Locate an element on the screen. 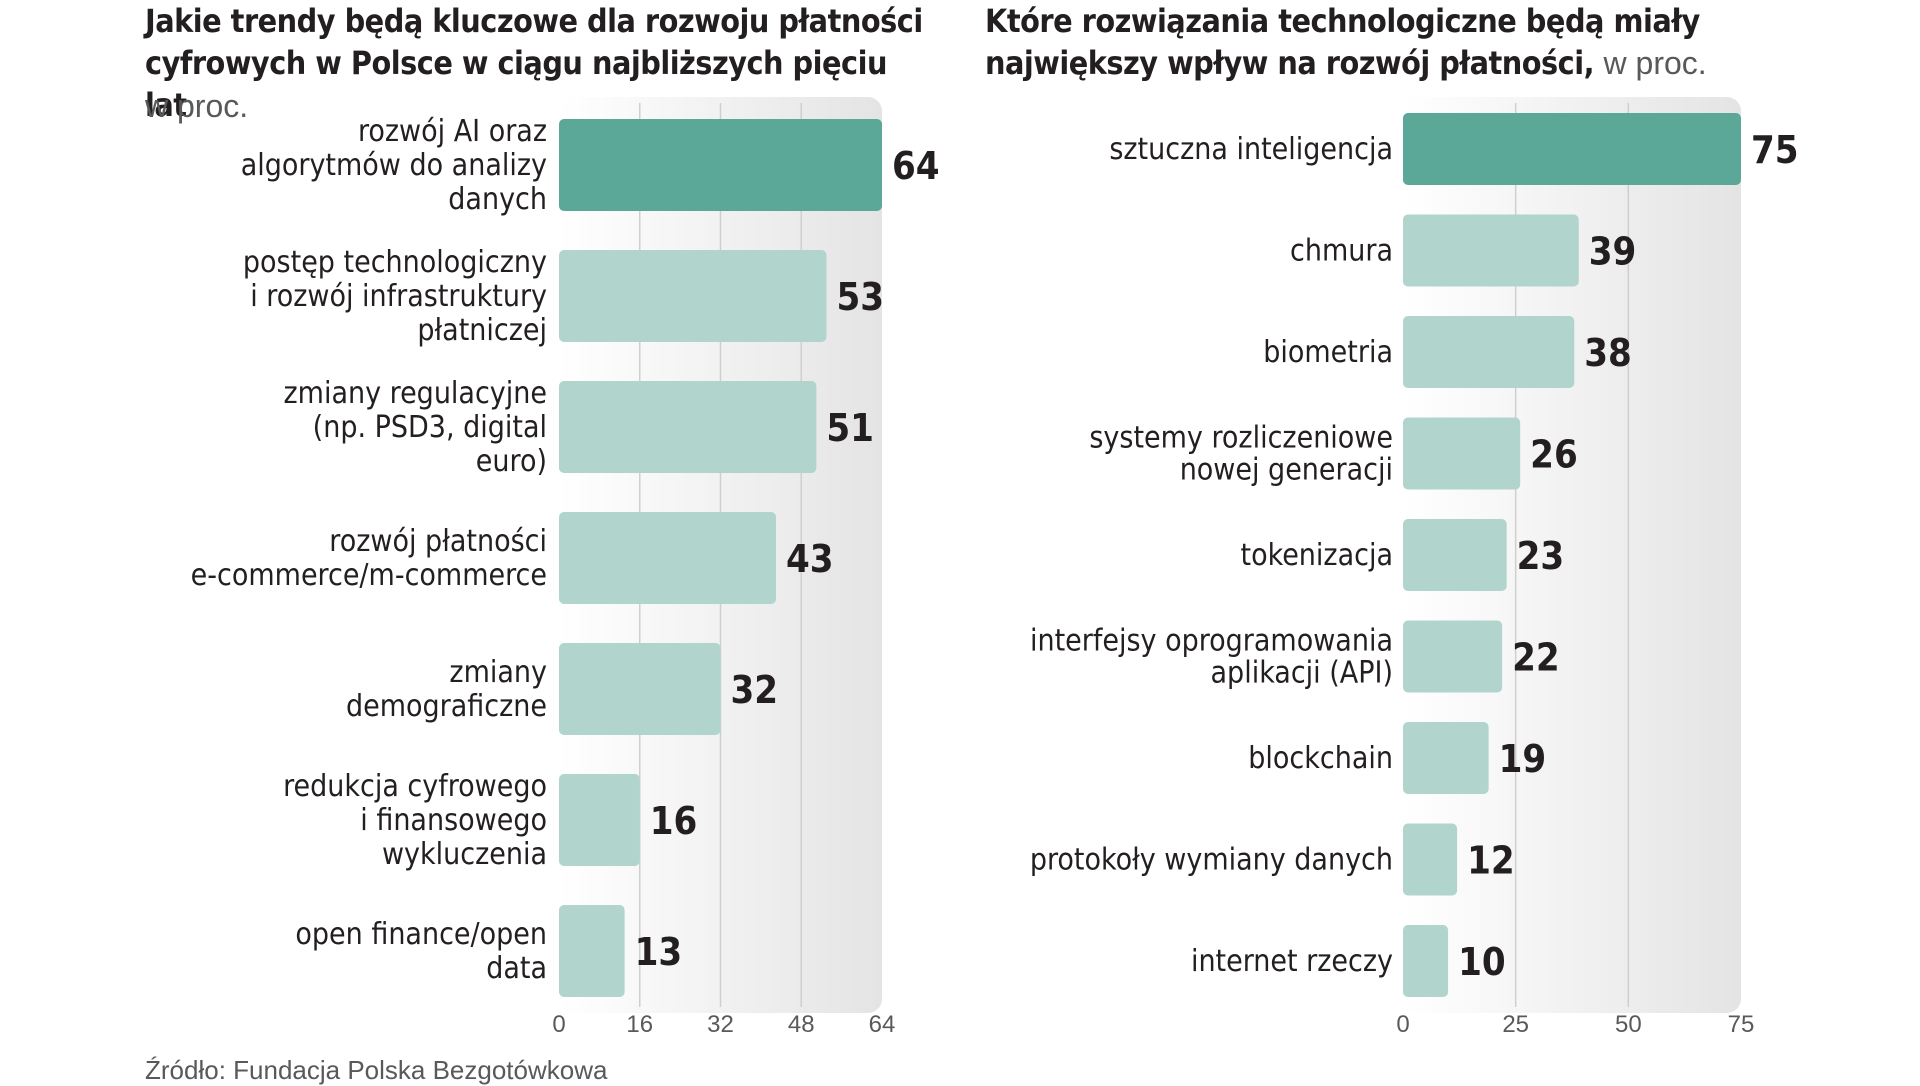 This screenshot has height=1086, width=1920. source-note: Źródło: Fundacja Polska Bezgotówkowa is located at coordinates (376, 1070).